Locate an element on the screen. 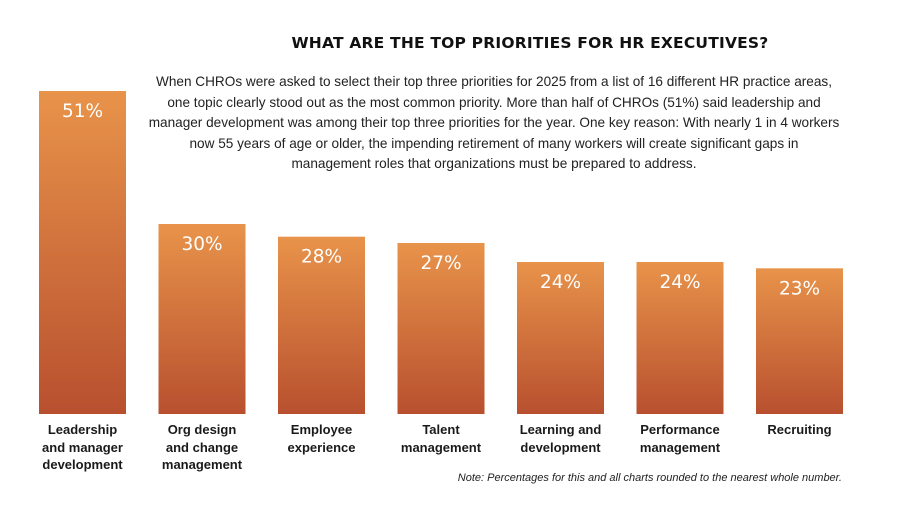 The image size is (900, 512). bar-value-label: 30% is located at coordinates (201, 244).